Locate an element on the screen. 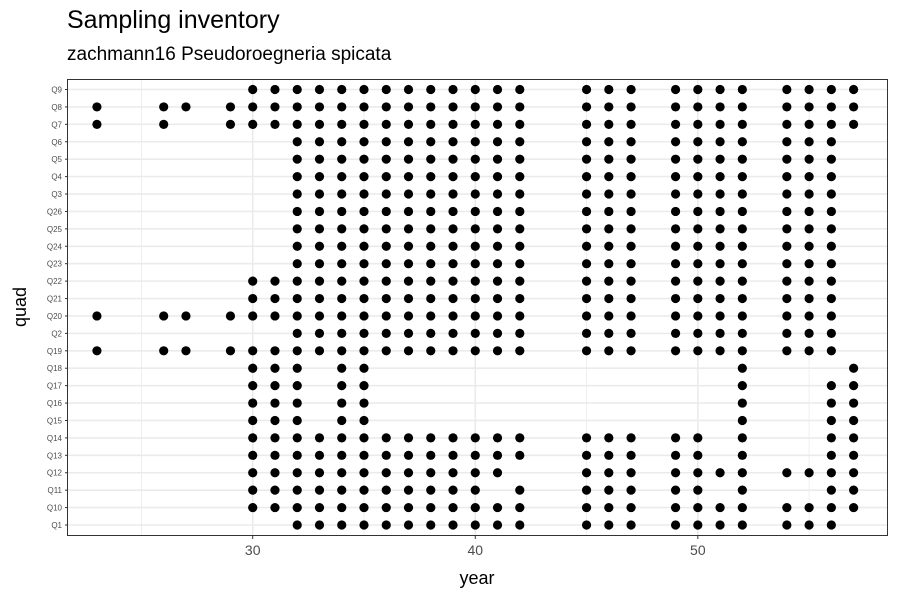  y-tick-label: Q16 is located at coordinates (55, 403).